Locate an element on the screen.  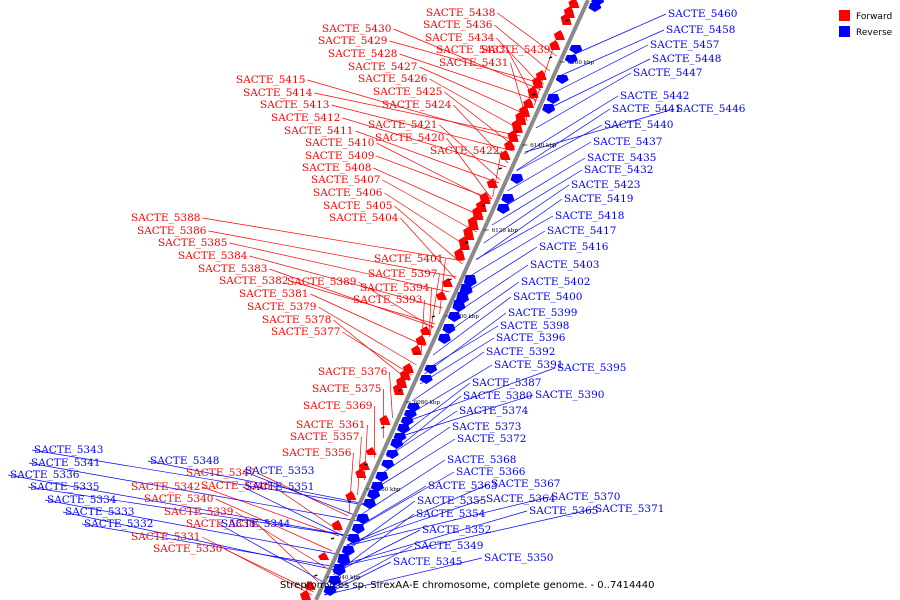
gene-label: SACTE_5374 is located at coordinates (494, 411).